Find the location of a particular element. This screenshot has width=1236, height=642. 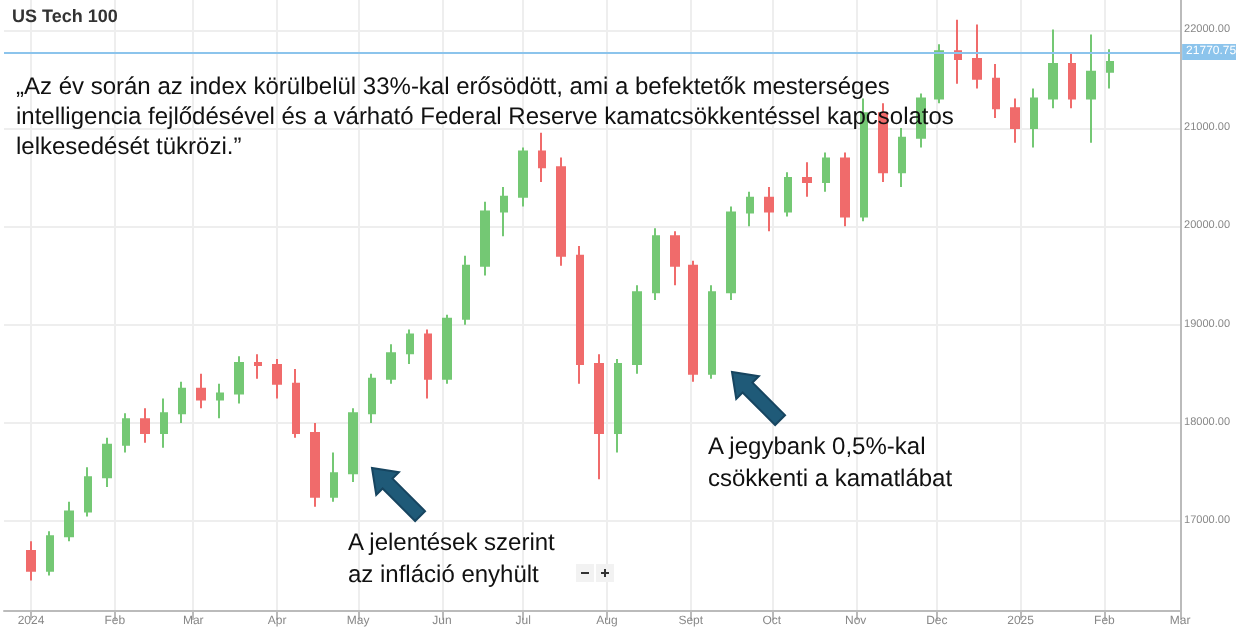

annotation: A jelentések szerint az infláció enyhült is located at coordinates (451, 558).